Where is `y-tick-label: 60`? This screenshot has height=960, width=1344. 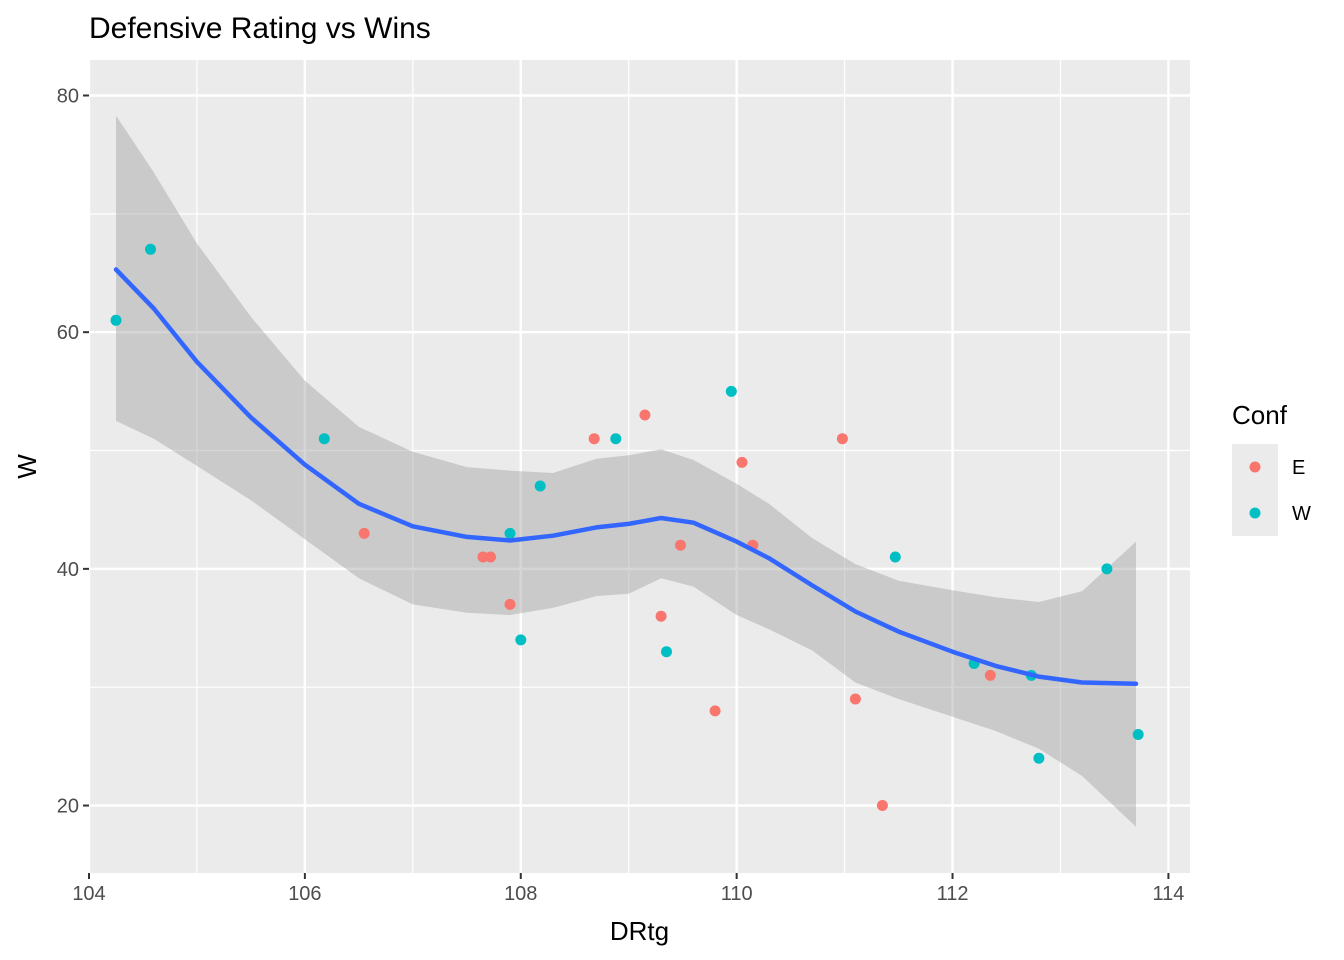 y-tick-label: 60 is located at coordinates (68, 333).